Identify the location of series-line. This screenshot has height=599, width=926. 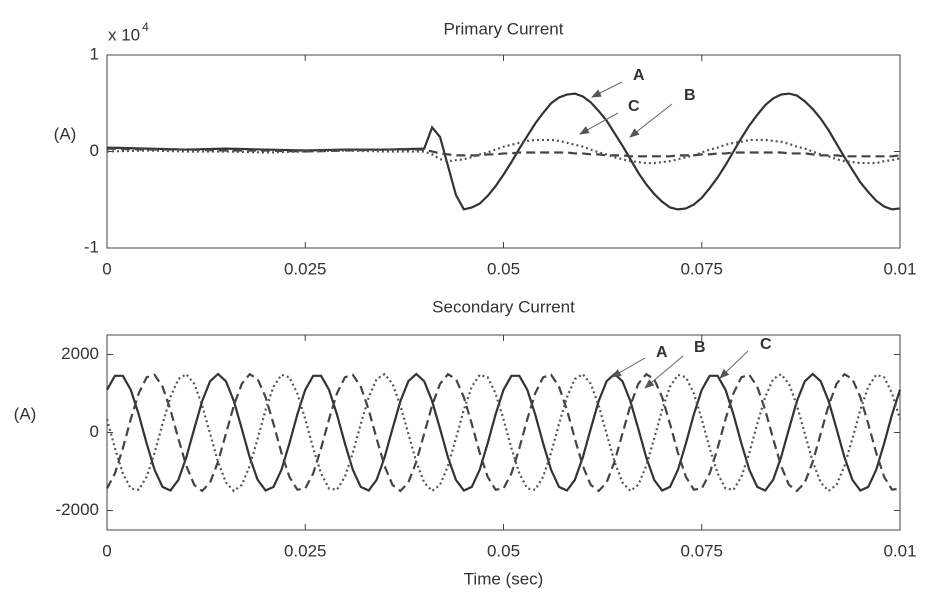
(503, 152).